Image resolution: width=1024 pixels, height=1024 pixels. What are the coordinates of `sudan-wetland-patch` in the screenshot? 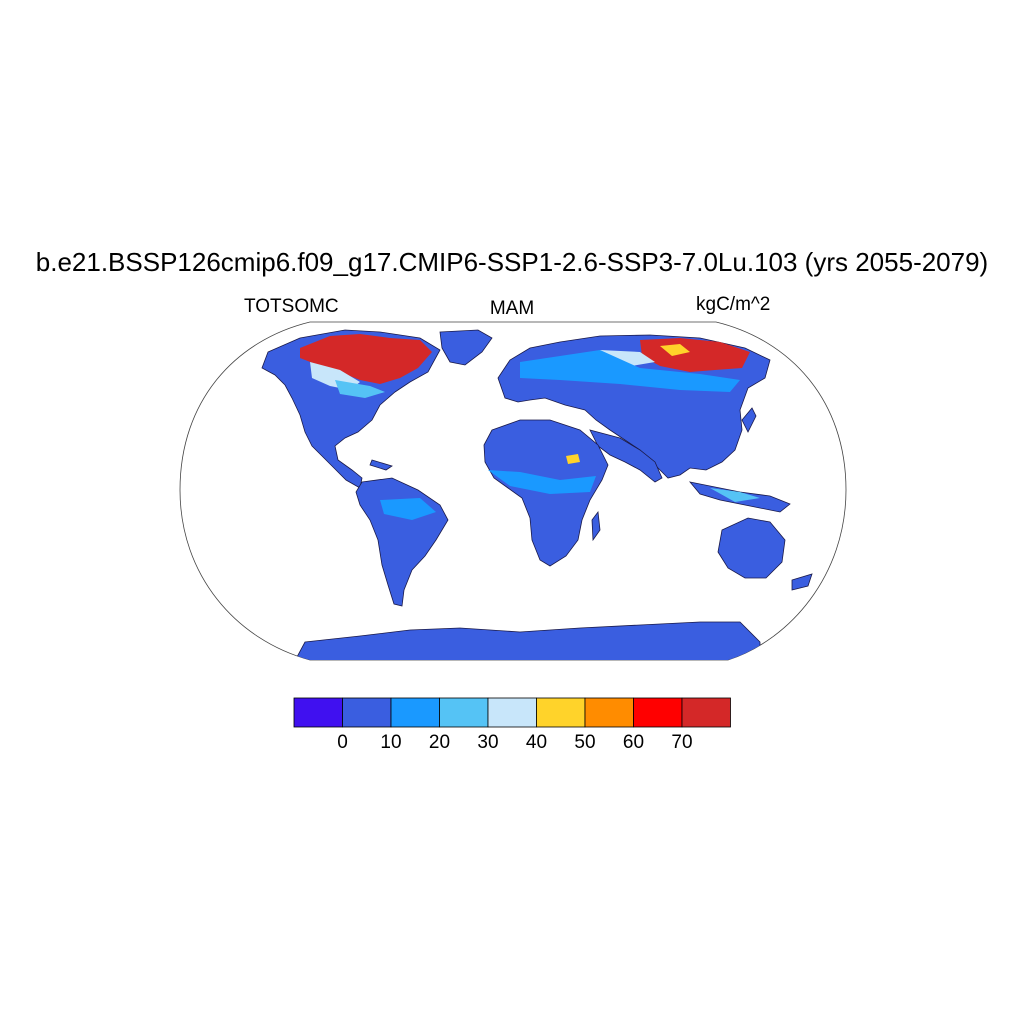 It's located at (573, 459).